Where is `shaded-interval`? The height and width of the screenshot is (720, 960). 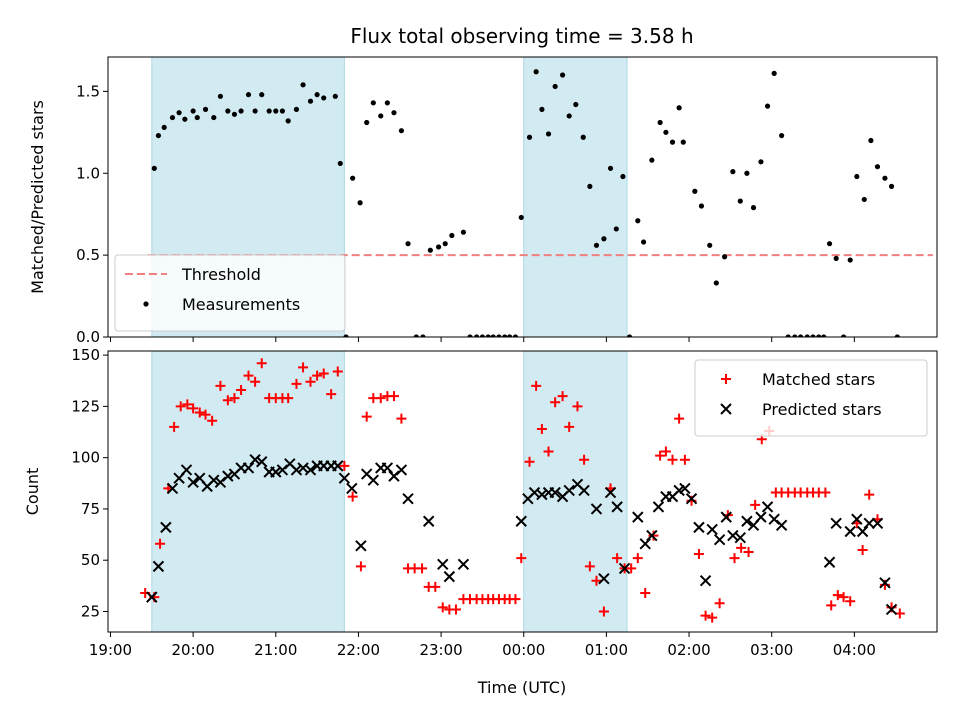 shaded-interval is located at coordinates (575, 197).